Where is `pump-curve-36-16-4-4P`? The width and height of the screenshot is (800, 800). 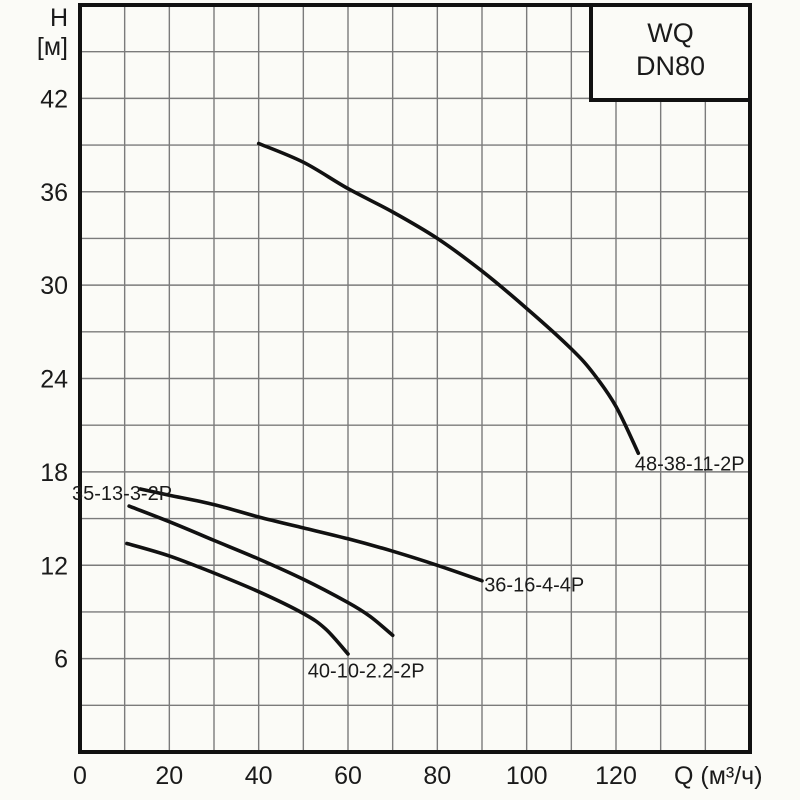
pump-curve-36-16-4-4P is located at coordinates (311, 535).